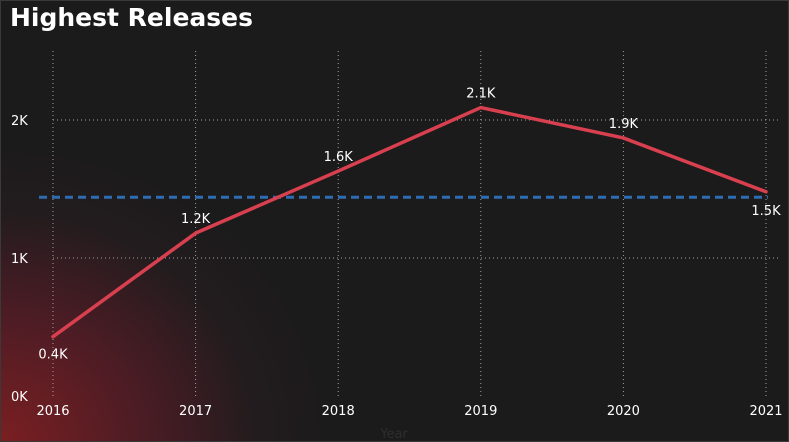 The height and width of the screenshot is (442, 789). What do you see at coordinates (19, 121) in the screenshot?
I see `y-tick-label: 2K` at bounding box center [19, 121].